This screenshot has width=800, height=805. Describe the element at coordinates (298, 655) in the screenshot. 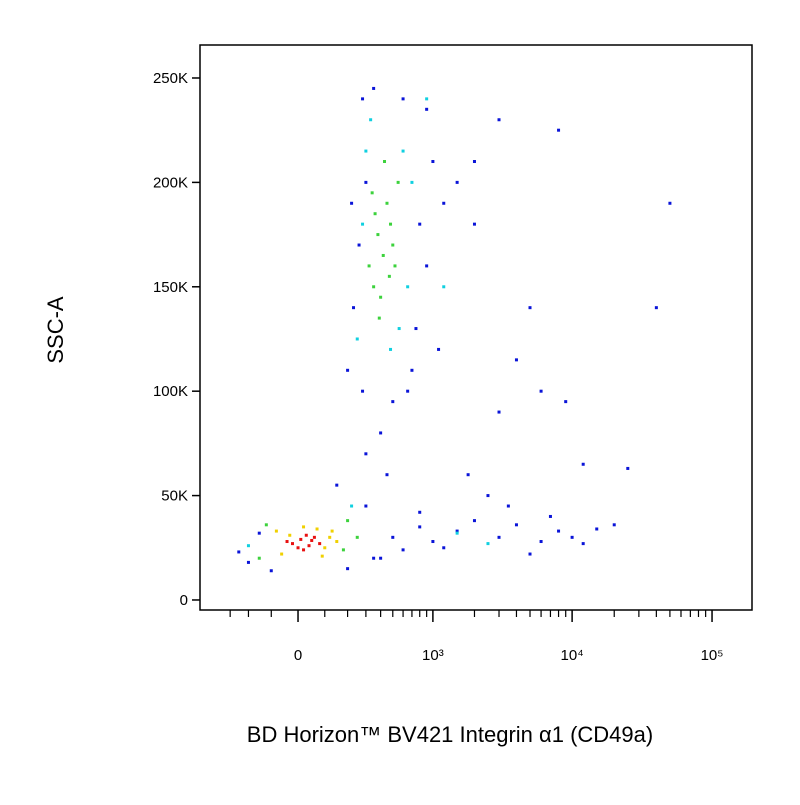

I see `x-tick-label: 0` at that location.